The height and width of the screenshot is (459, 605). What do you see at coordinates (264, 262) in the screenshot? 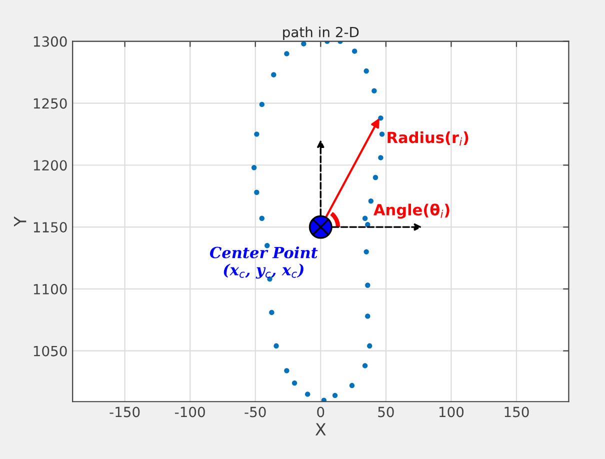
I see `annotation: Center Point (x$_{c}$, y$_{c}$, x$_{c}$)` at bounding box center [264, 262].